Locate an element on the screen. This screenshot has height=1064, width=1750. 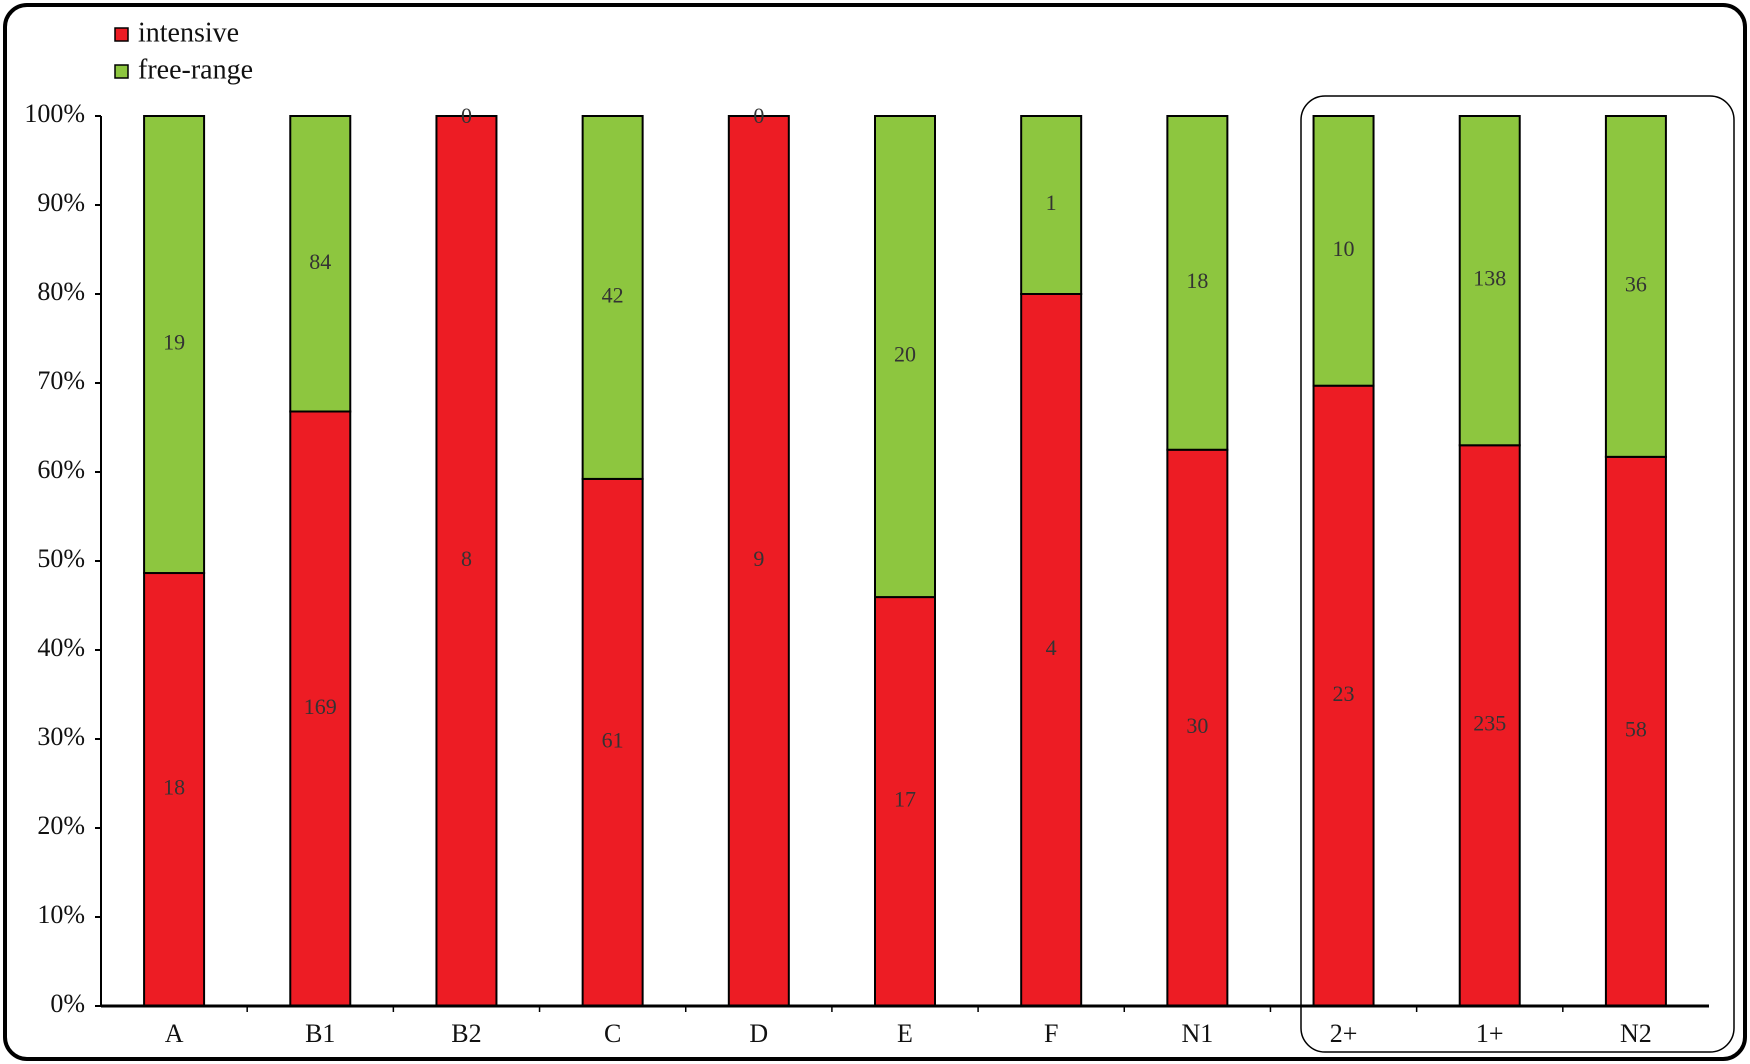
x-tick-label: C is located at coordinates (612, 1033).